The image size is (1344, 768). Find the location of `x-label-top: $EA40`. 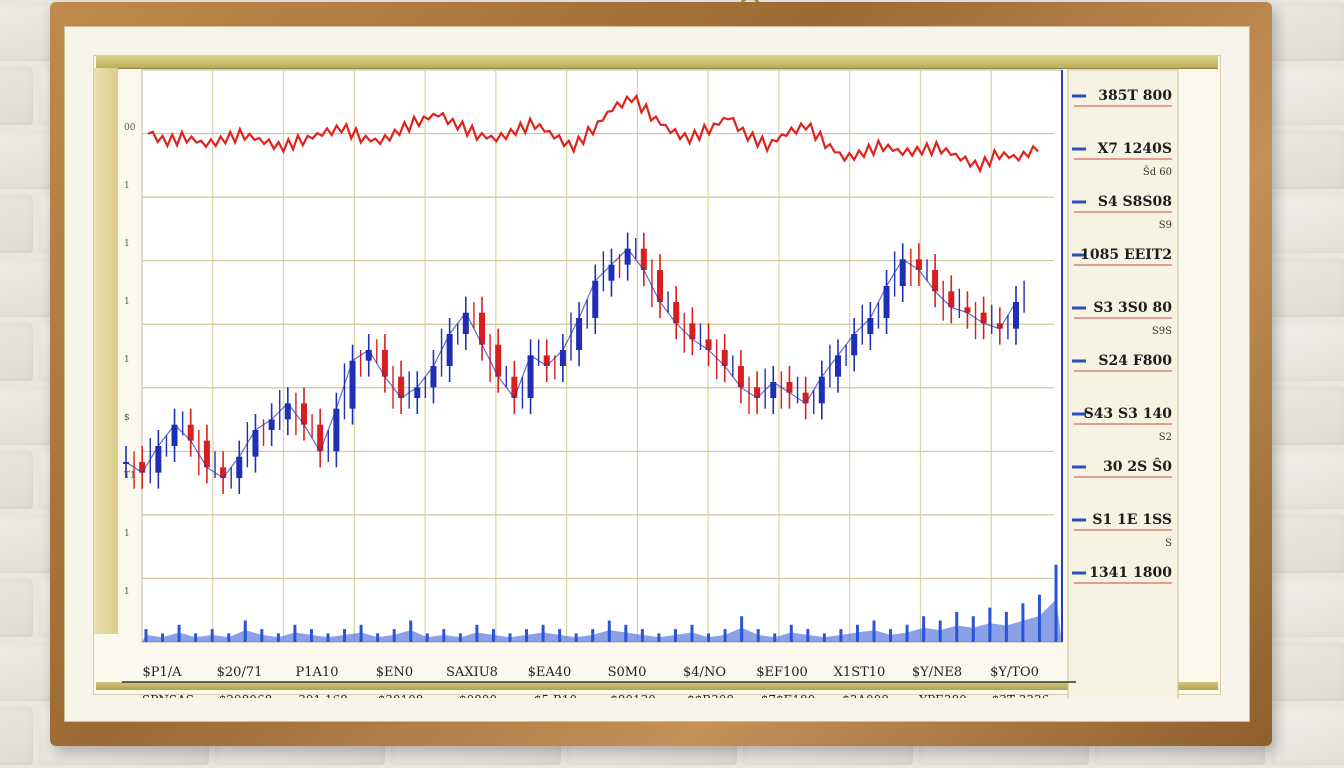

x-label-top: $EA40 is located at coordinates (550, 672).